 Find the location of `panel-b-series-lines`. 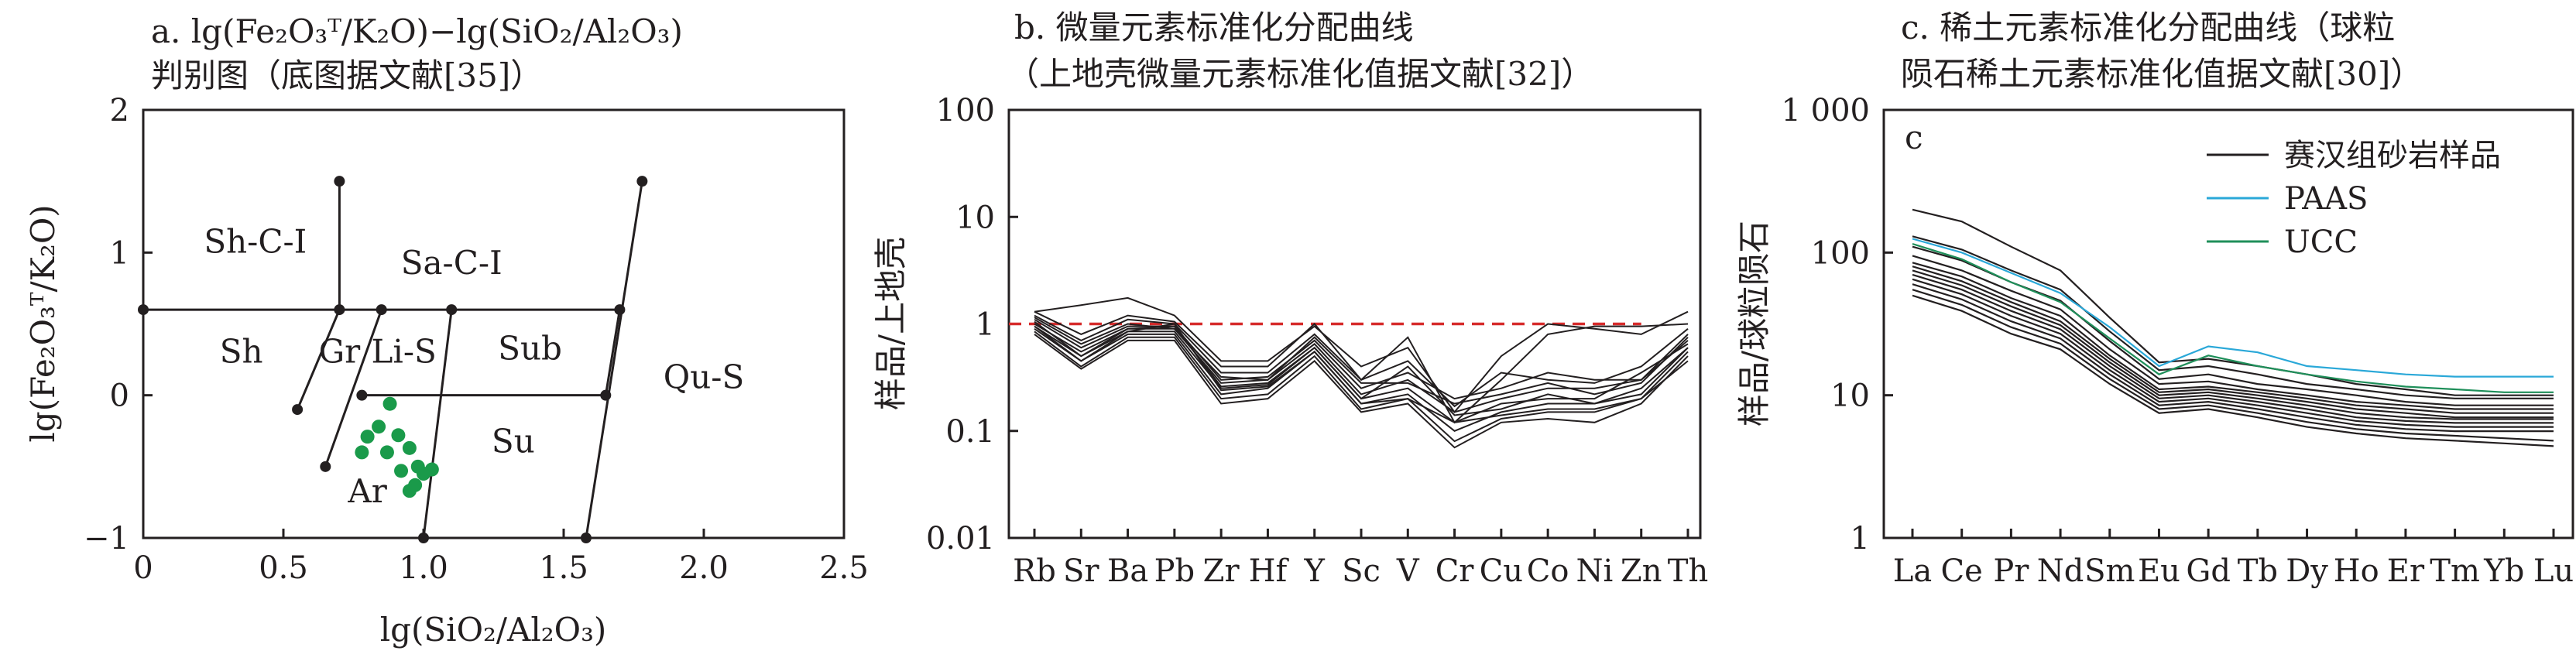

panel-b-series-lines is located at coordinates (1361, 372).